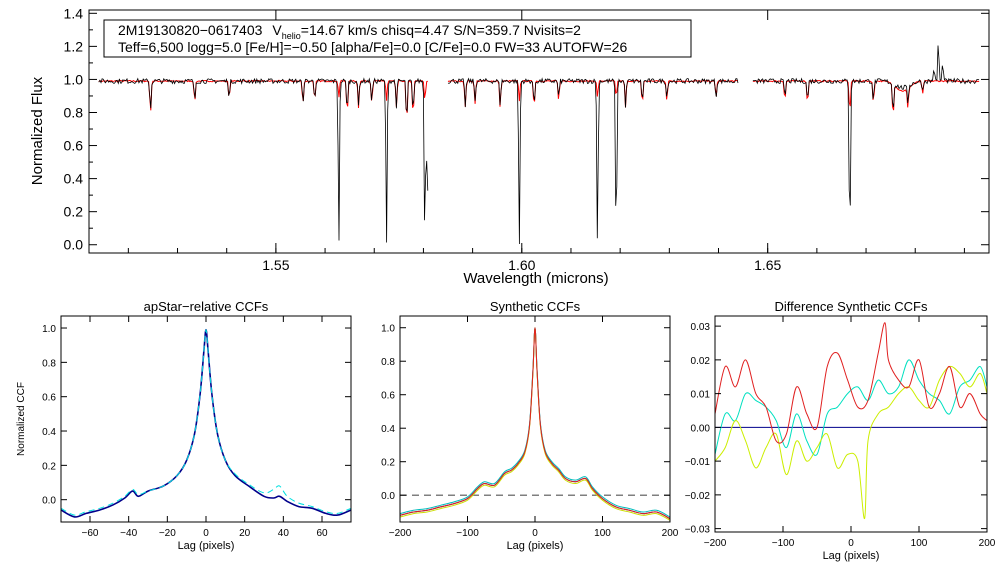 The height and width of the screenshot is (576, 1008). I want to click on apstar_ccf-ylabel: Normalized CCF, so click(21, 419).